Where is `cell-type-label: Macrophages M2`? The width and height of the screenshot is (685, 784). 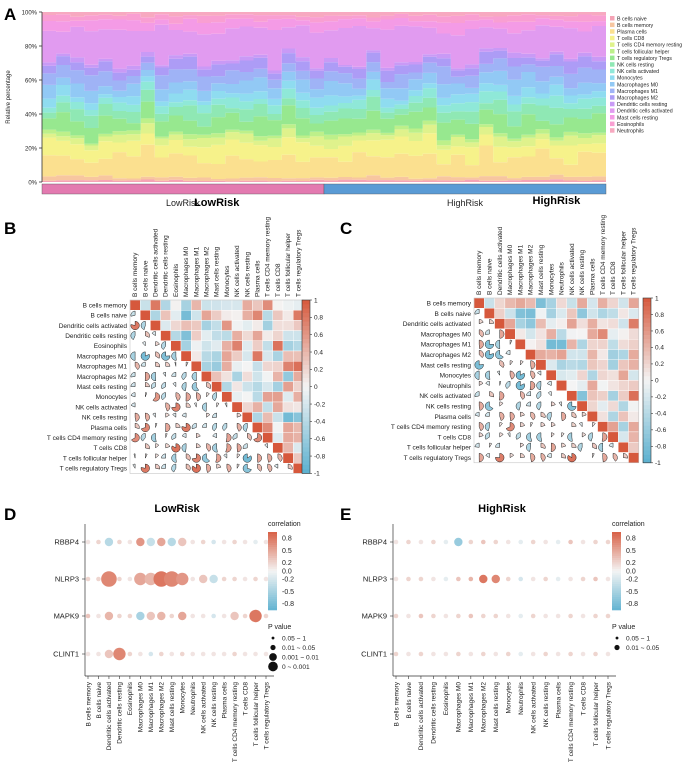 cell-type-label: Macrophages M2 is located at coordinates (162, 707).